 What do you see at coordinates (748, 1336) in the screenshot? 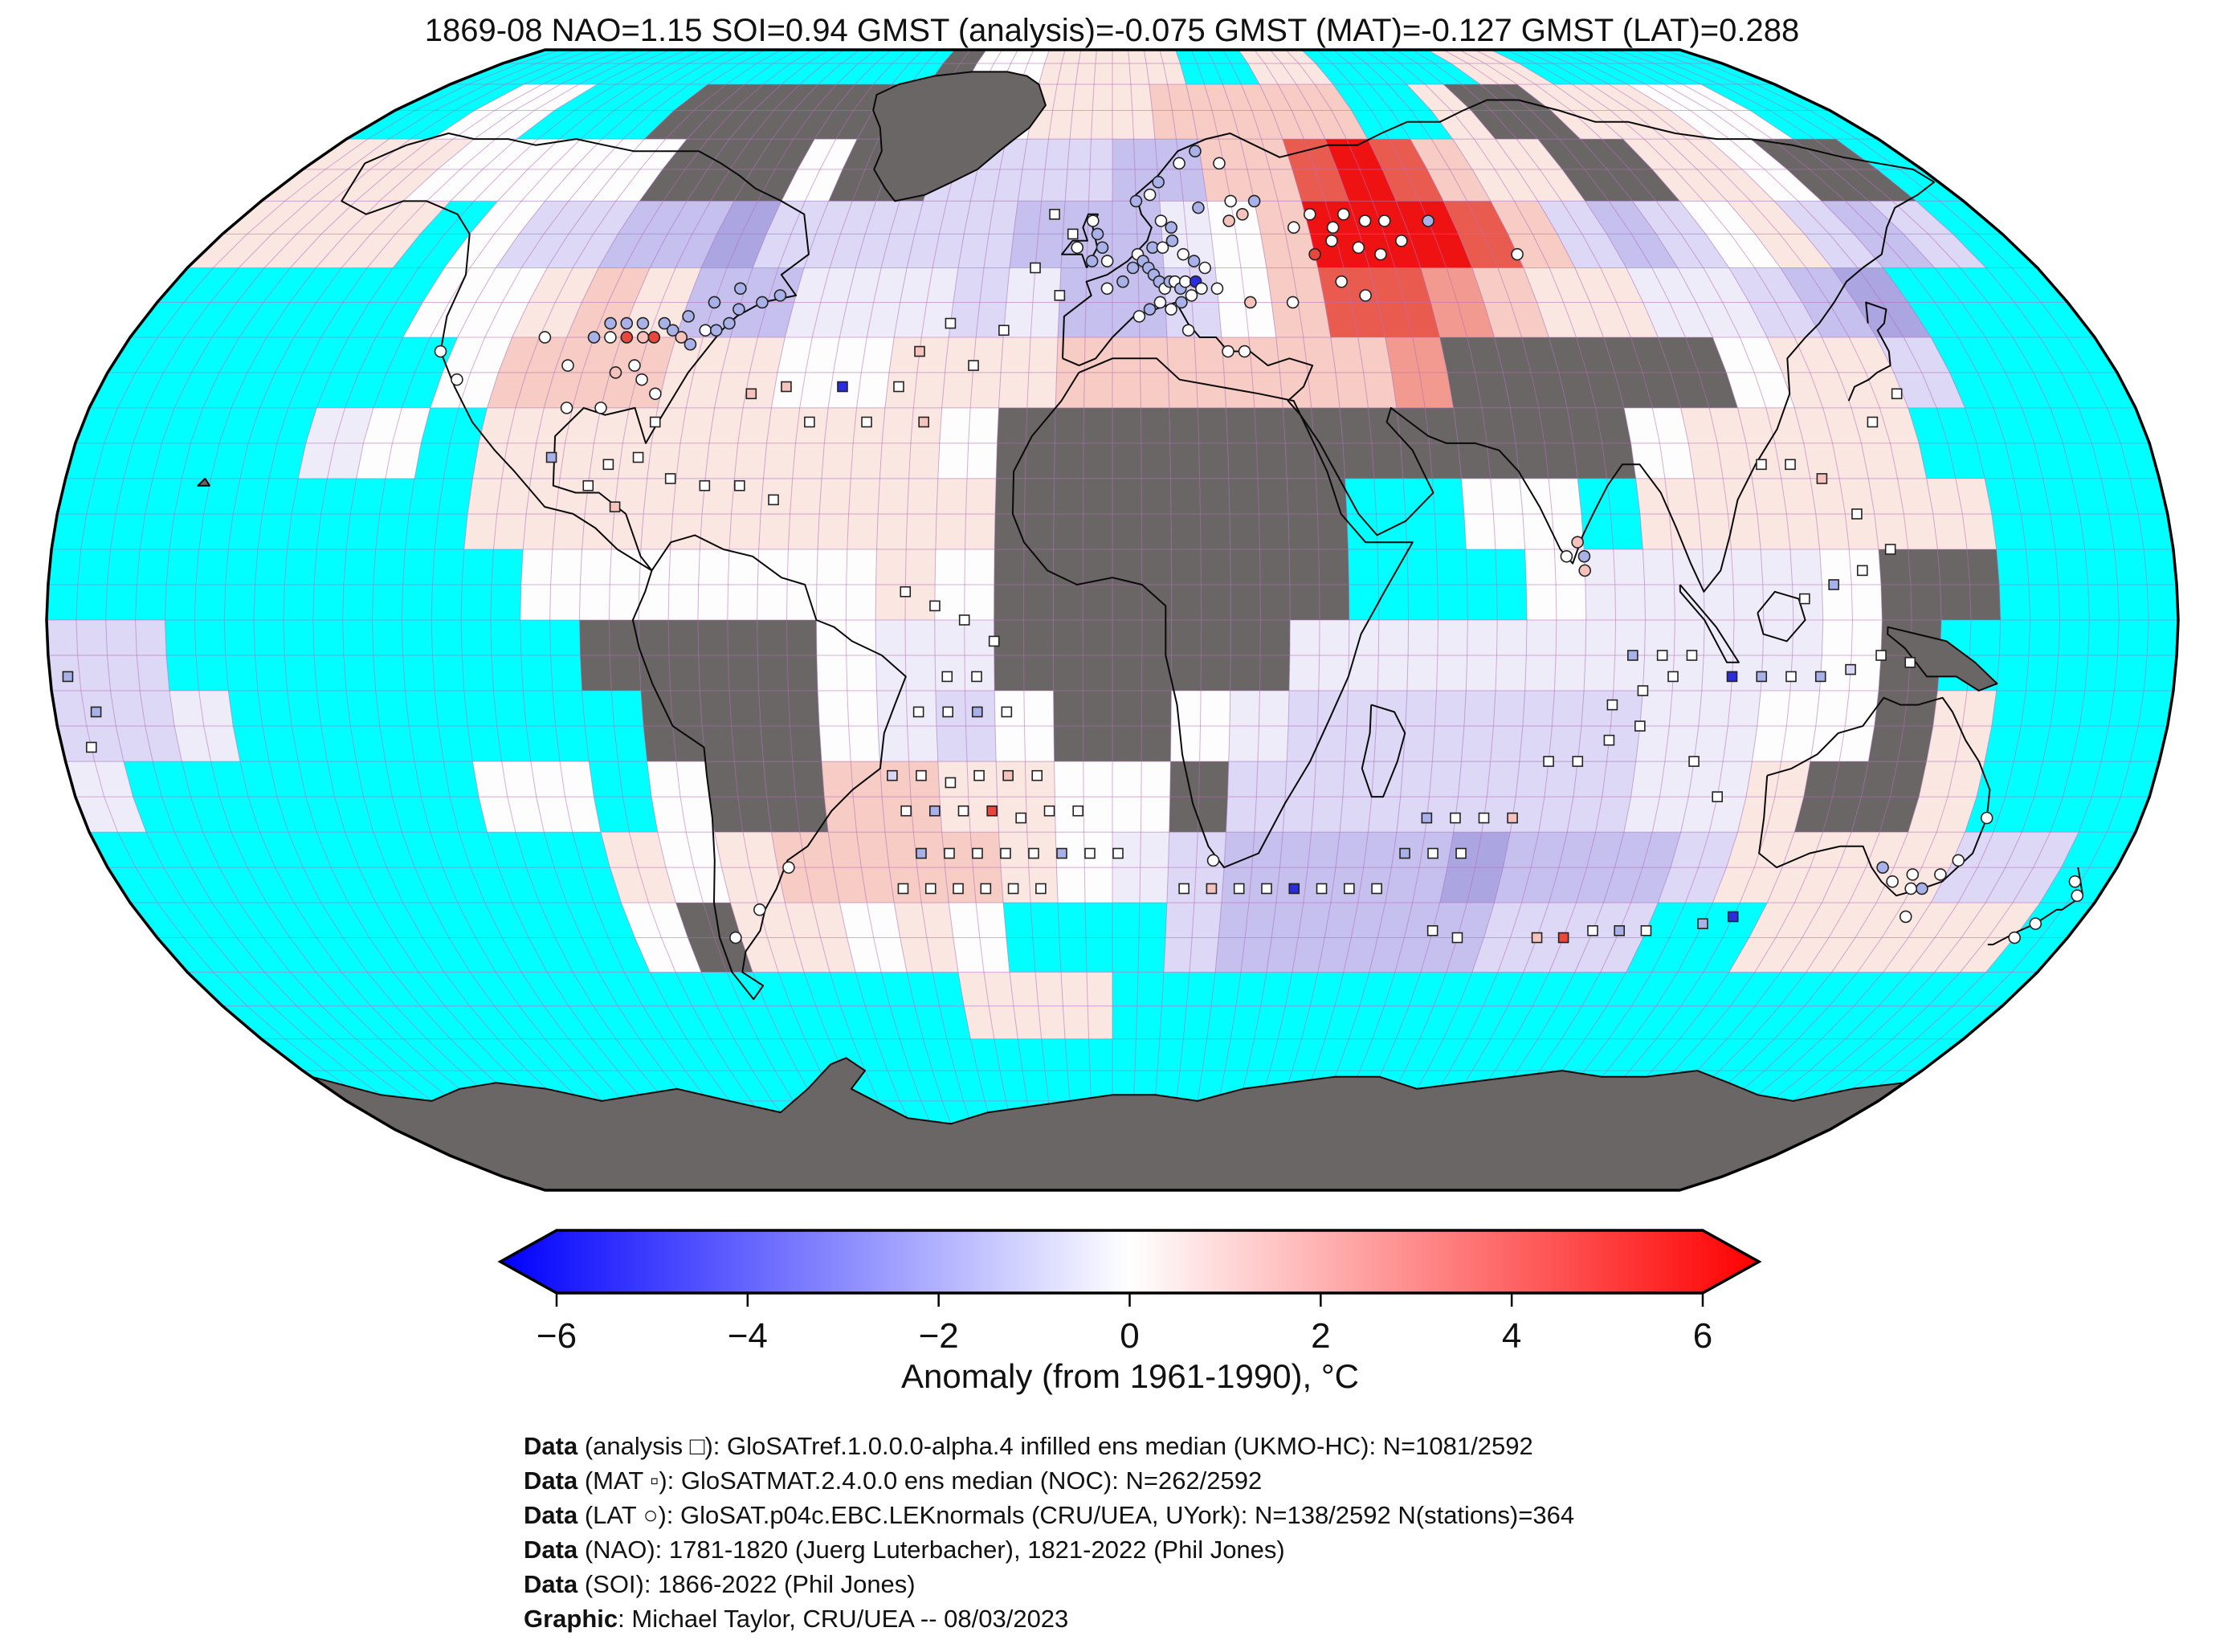
I see `colorbar-tick-label: −4` at bounding box center [748, 1336].